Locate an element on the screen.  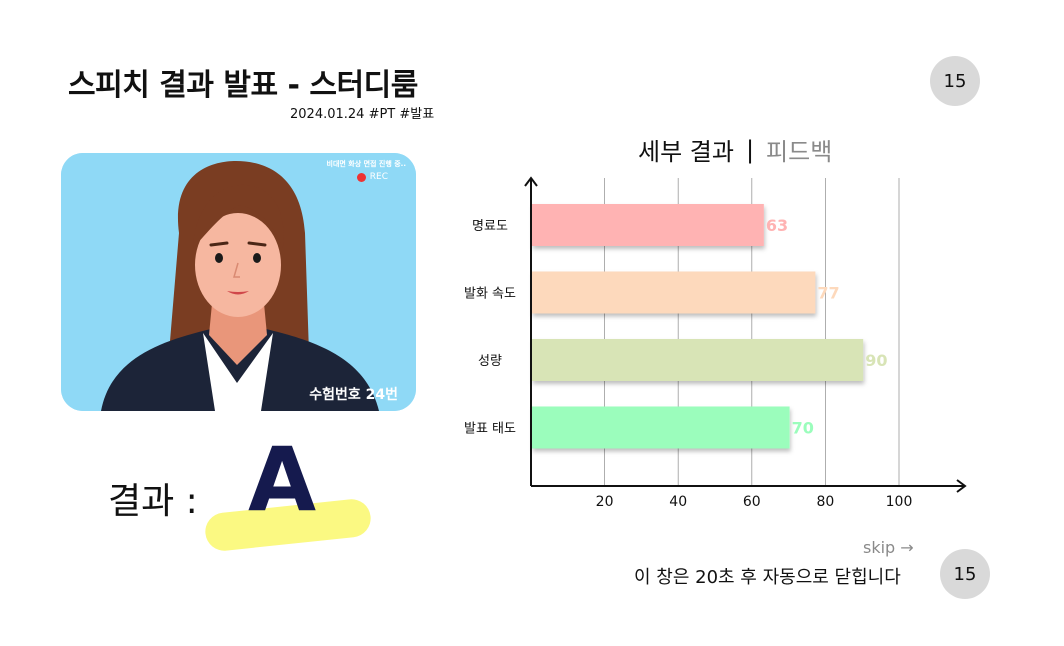
candidate-illustration is located at coordinates (238, 282).